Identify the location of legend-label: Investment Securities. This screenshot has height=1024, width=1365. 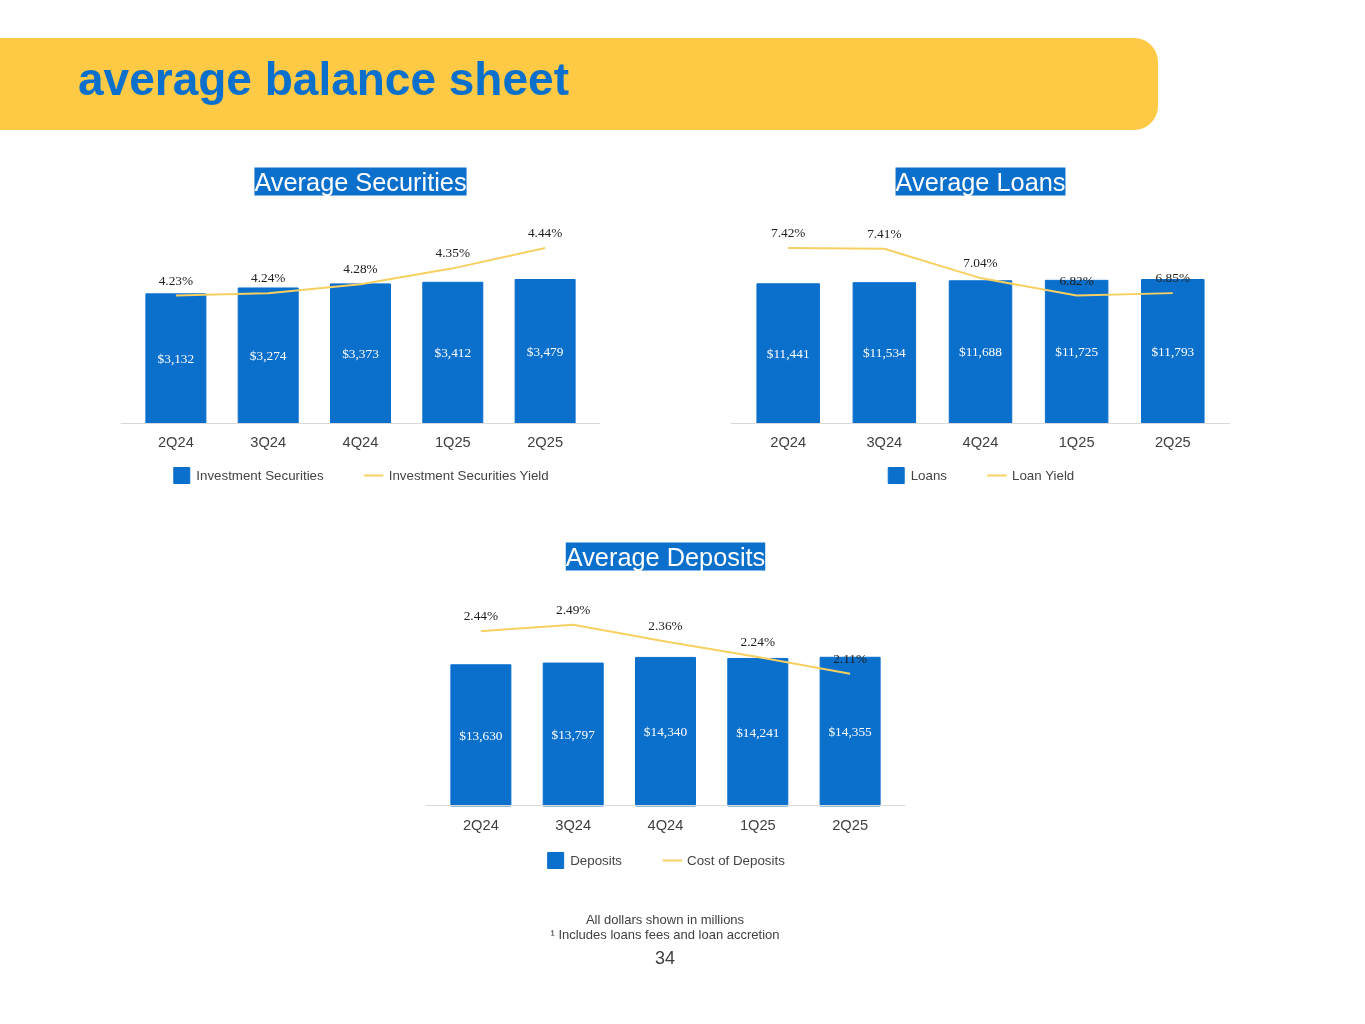
(260, 475).